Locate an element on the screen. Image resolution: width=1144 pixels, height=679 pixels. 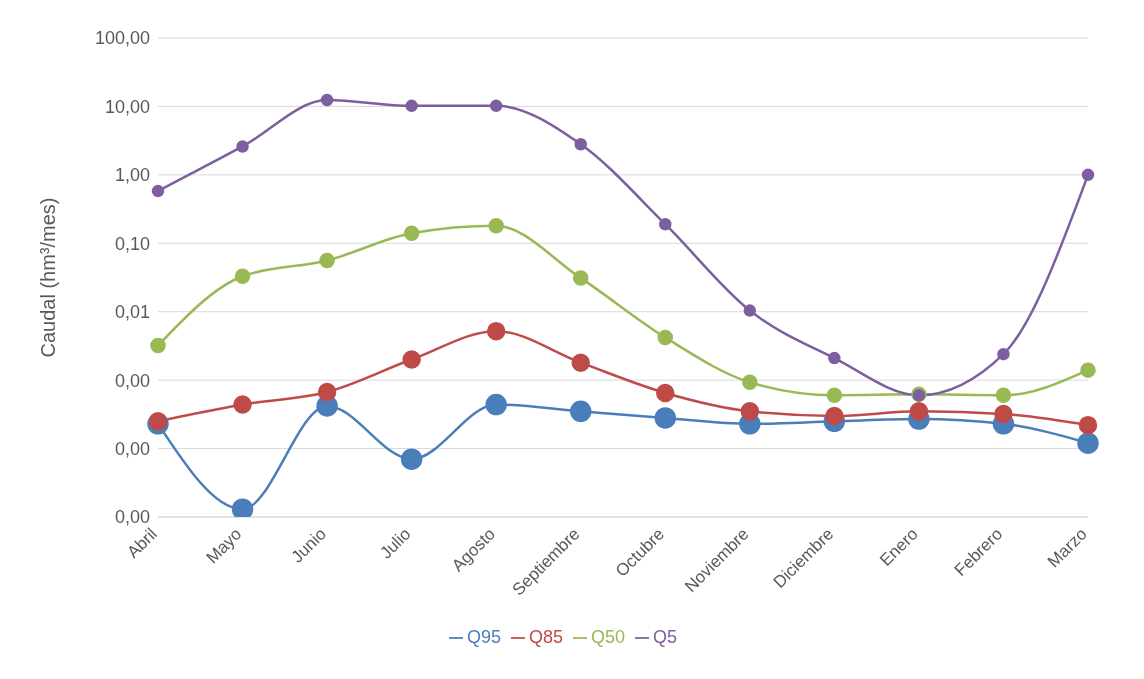
y-tick-label: 0,10 is located at coordinates (132, 243).